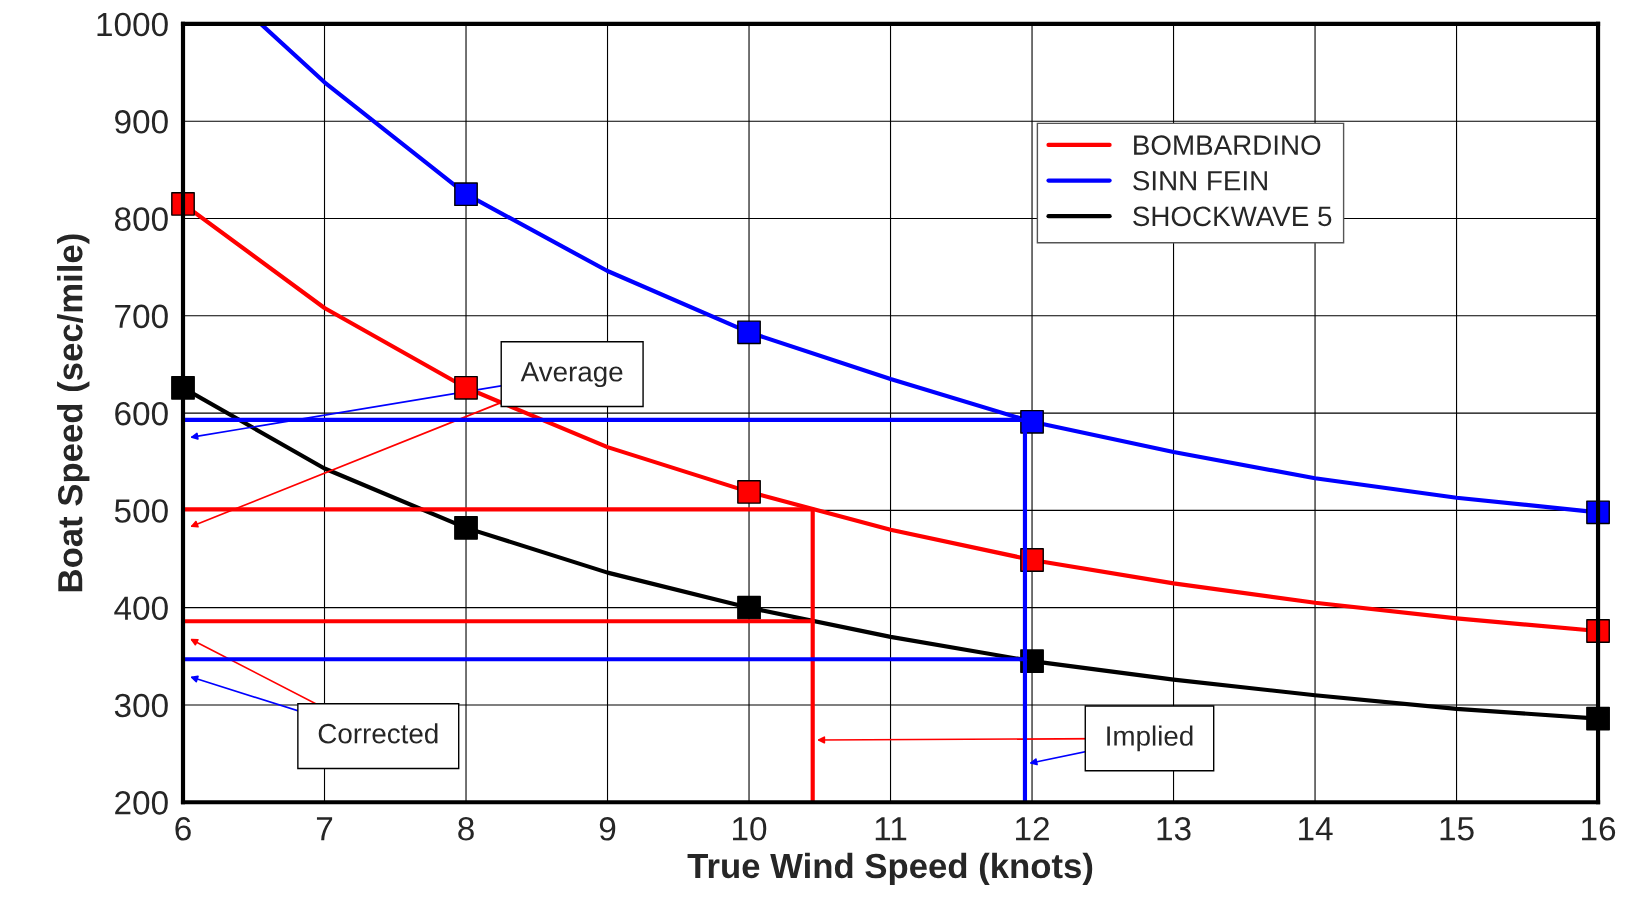  I want to click on x-tick-label: 15, so click(1457, 829).